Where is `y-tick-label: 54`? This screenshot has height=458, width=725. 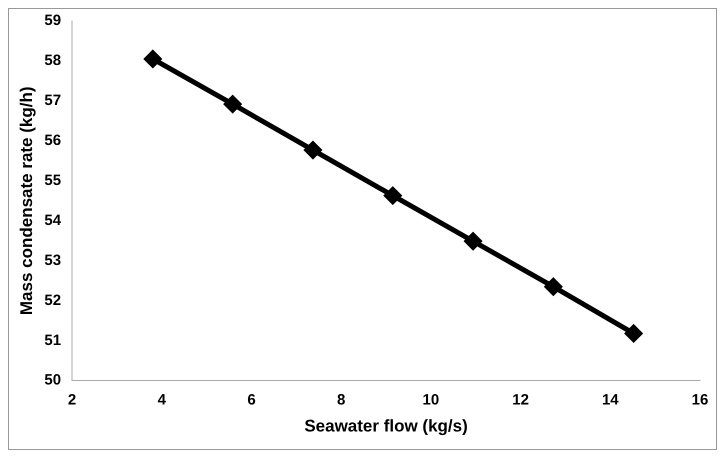
y-tick-label: 54 is located at coordinates (53, 220).